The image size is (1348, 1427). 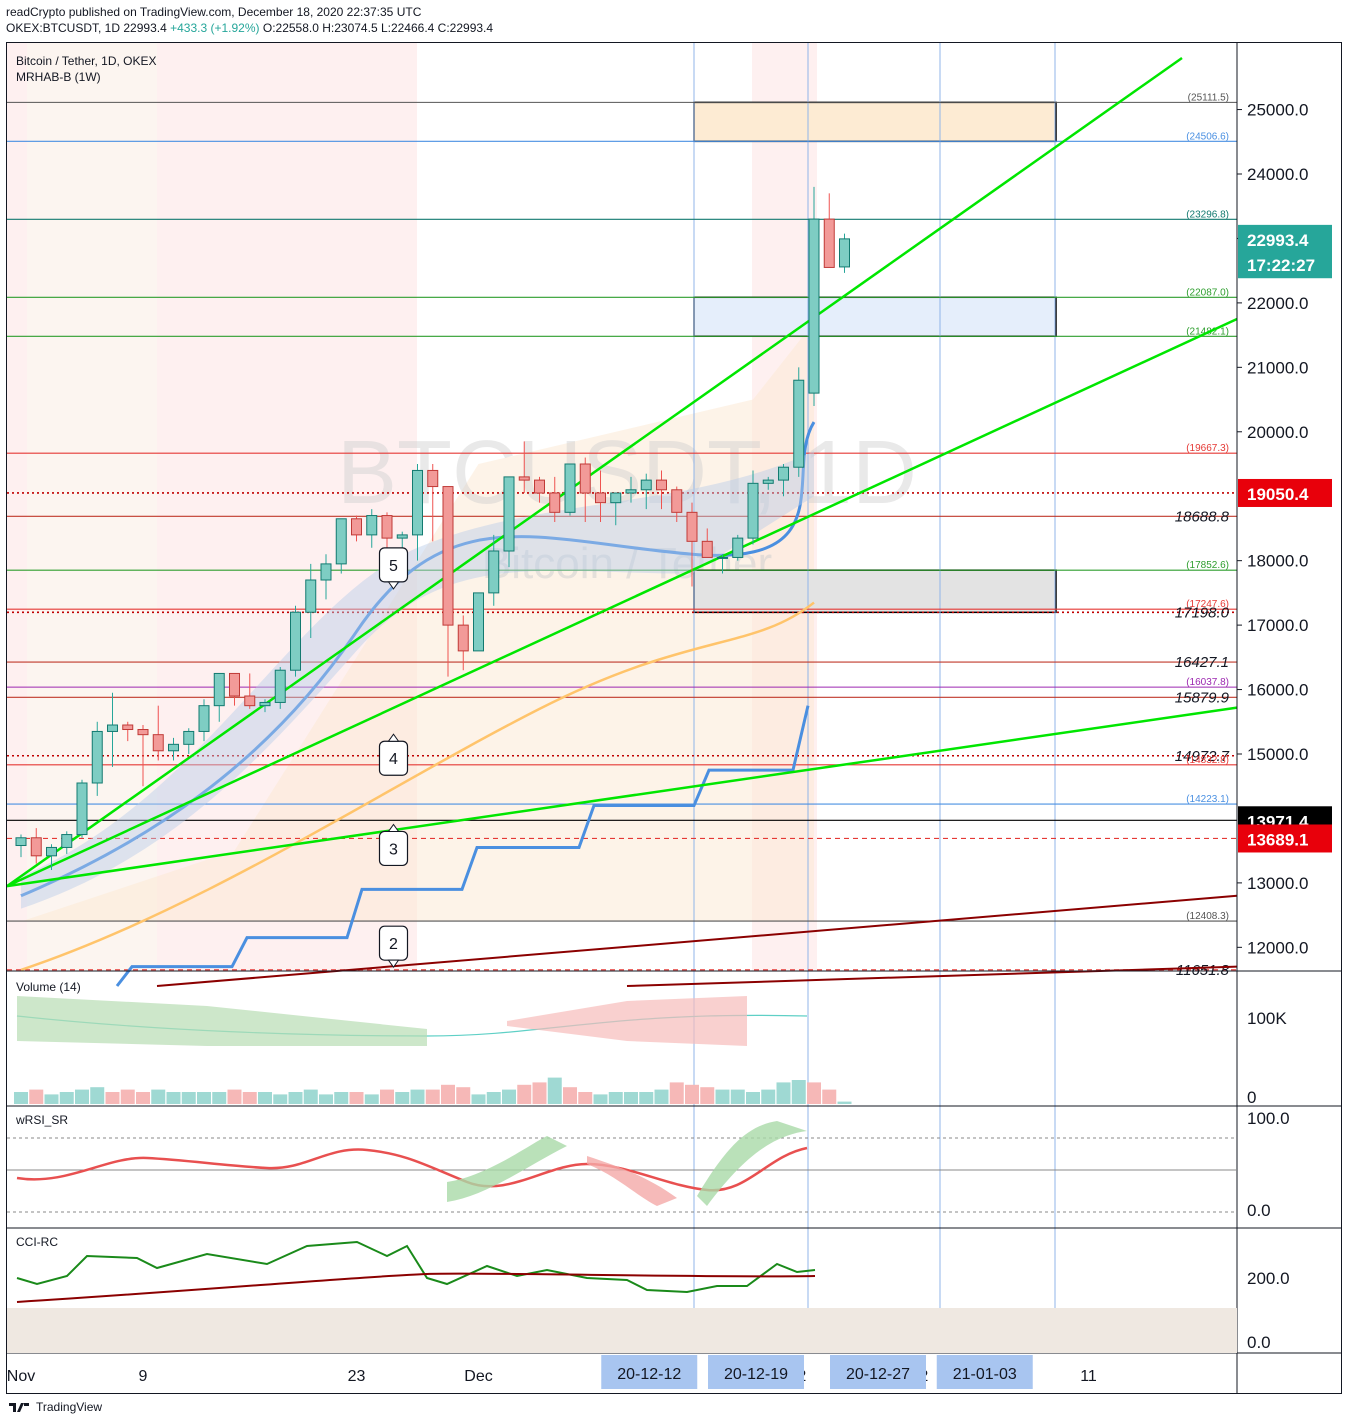 What do you see at coordinates (1207, 448) in the screenshot?
I see `level-label: (19667.3)` at bounding box center [1207, 448].